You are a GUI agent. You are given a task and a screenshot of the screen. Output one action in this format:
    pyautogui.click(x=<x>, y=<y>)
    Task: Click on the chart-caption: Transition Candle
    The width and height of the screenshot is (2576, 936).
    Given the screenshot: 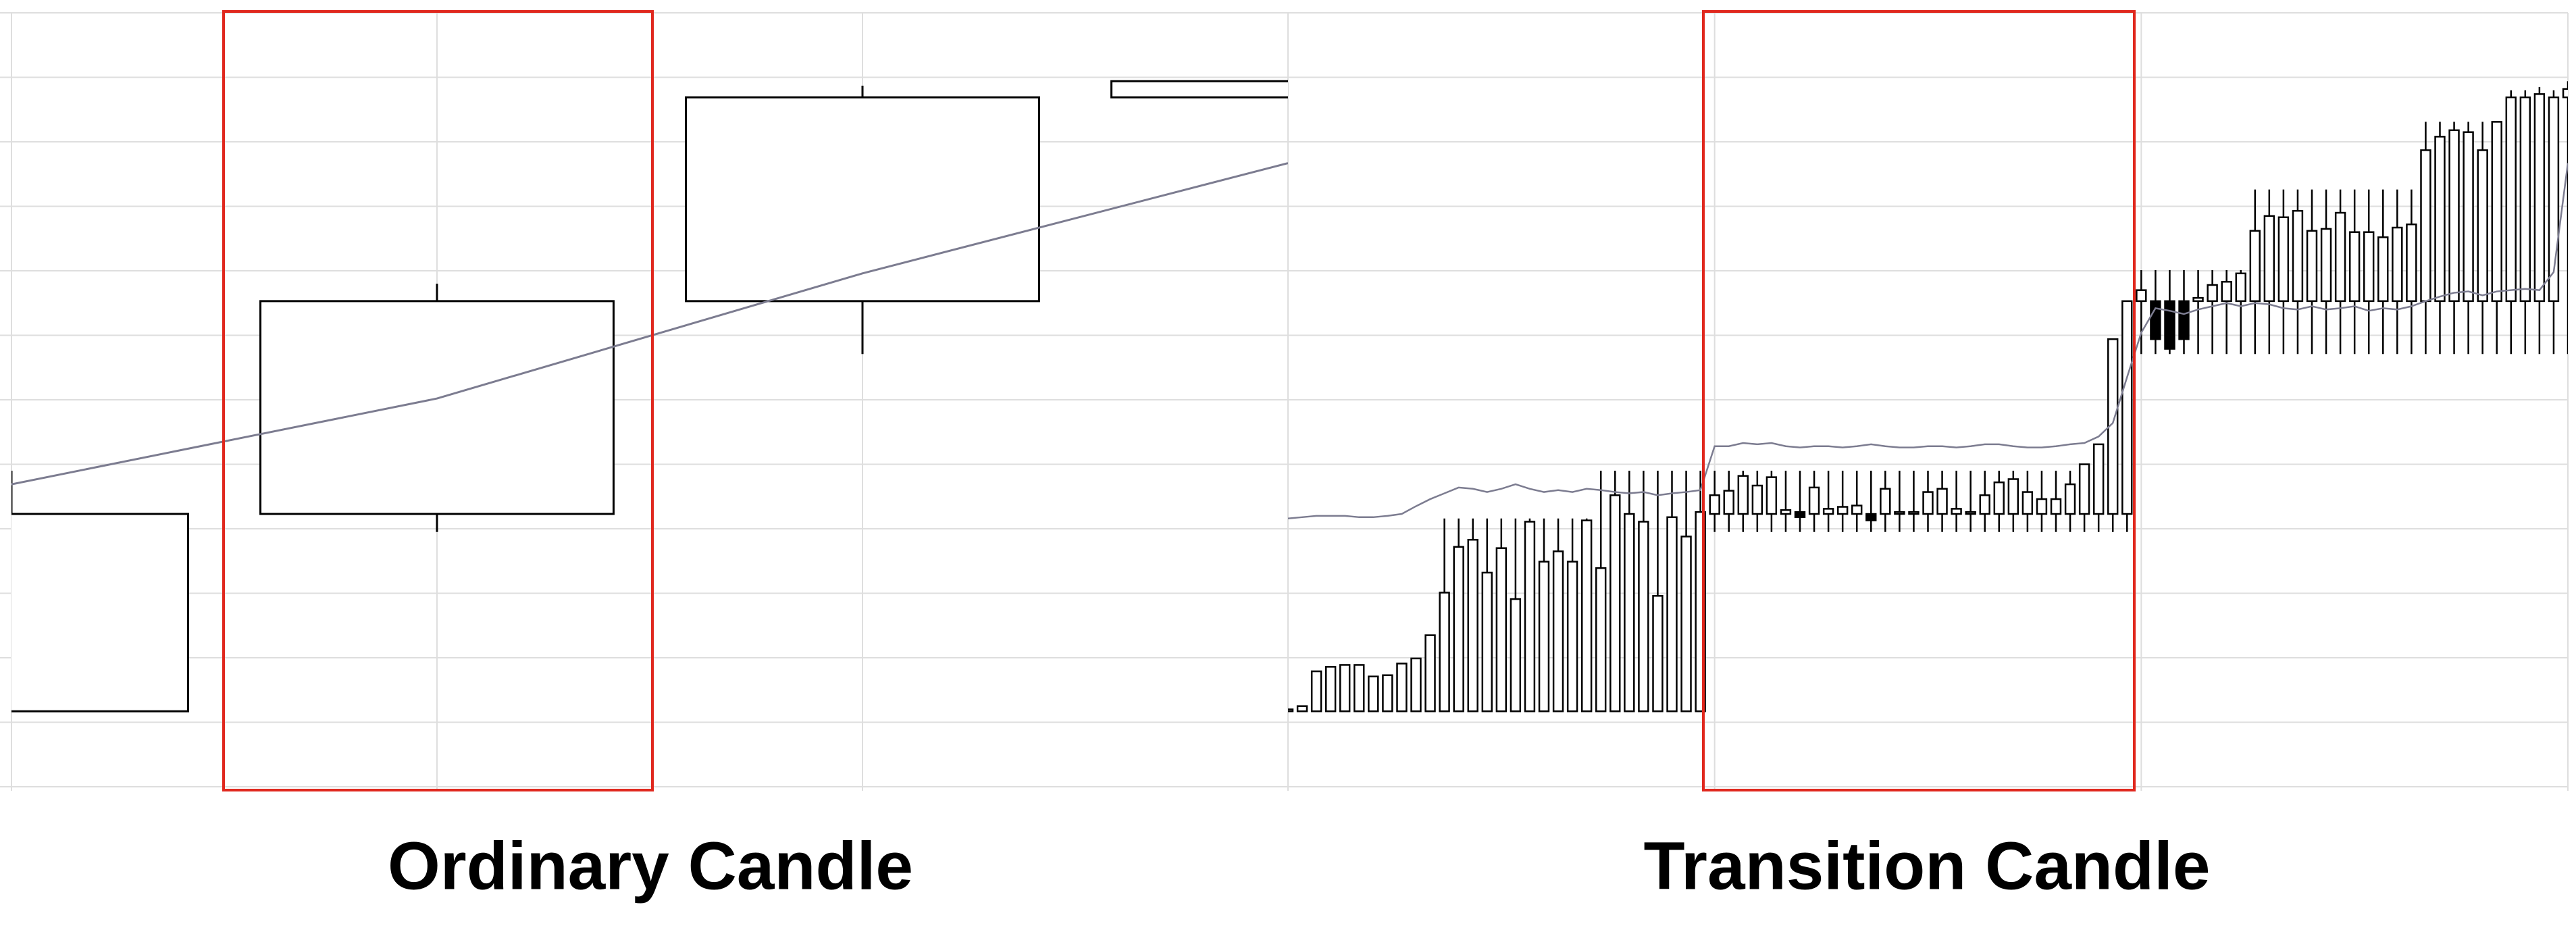 What is the action you would take?
    pyautogui.click(x=1927, y=866)
    